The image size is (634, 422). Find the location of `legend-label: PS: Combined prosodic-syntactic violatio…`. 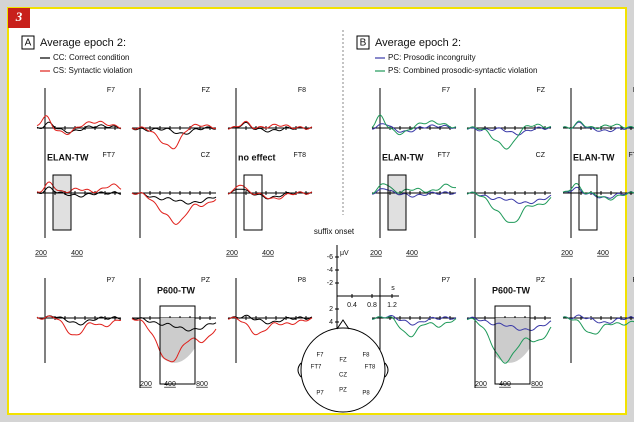

legend-label: PS: Combined prosodic-syntactic violatio… is located at coordinates (462, 70).